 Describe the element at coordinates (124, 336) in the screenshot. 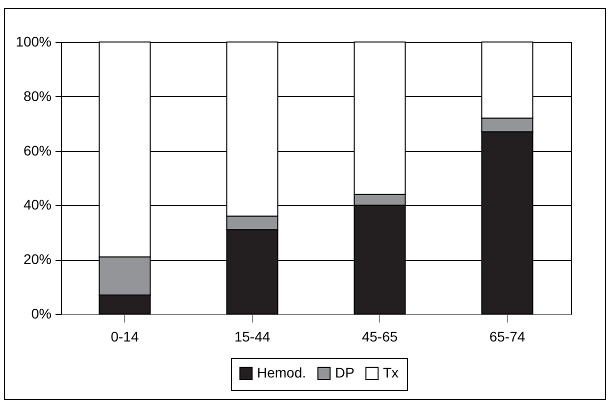

I see `x-tick-label: 0-14` at that location.